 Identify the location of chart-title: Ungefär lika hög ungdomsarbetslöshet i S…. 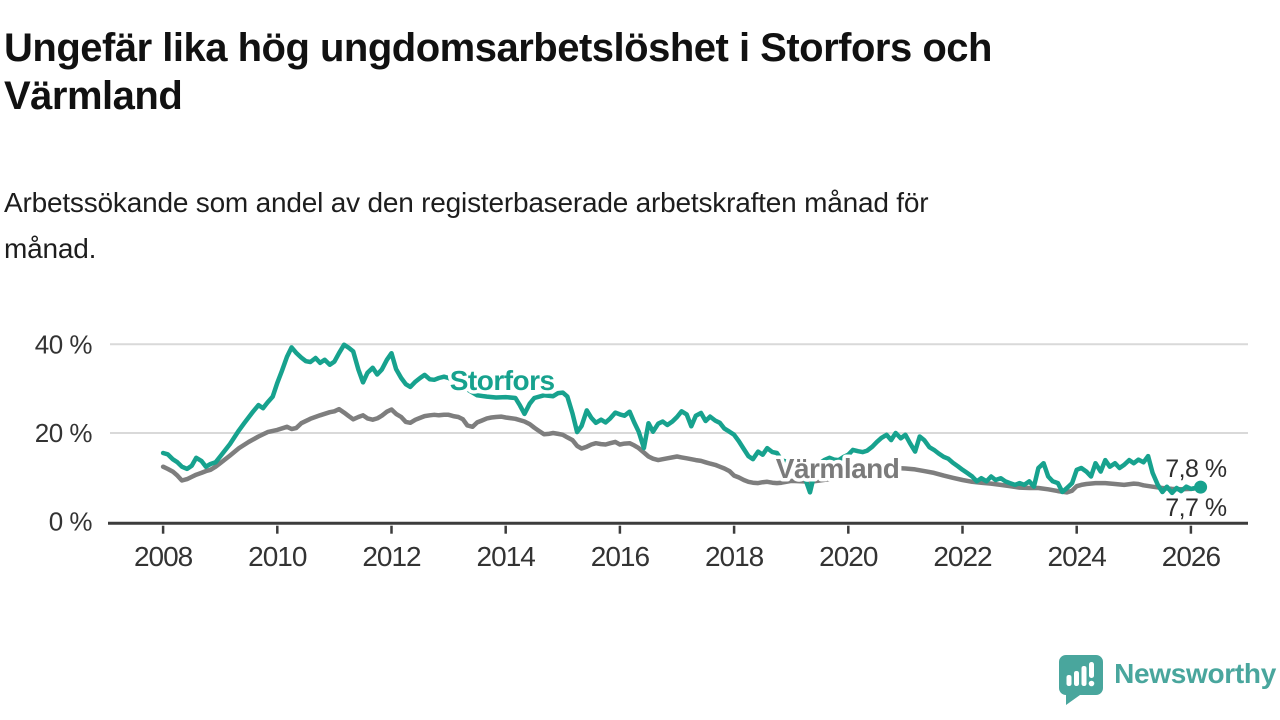
(619, 72).